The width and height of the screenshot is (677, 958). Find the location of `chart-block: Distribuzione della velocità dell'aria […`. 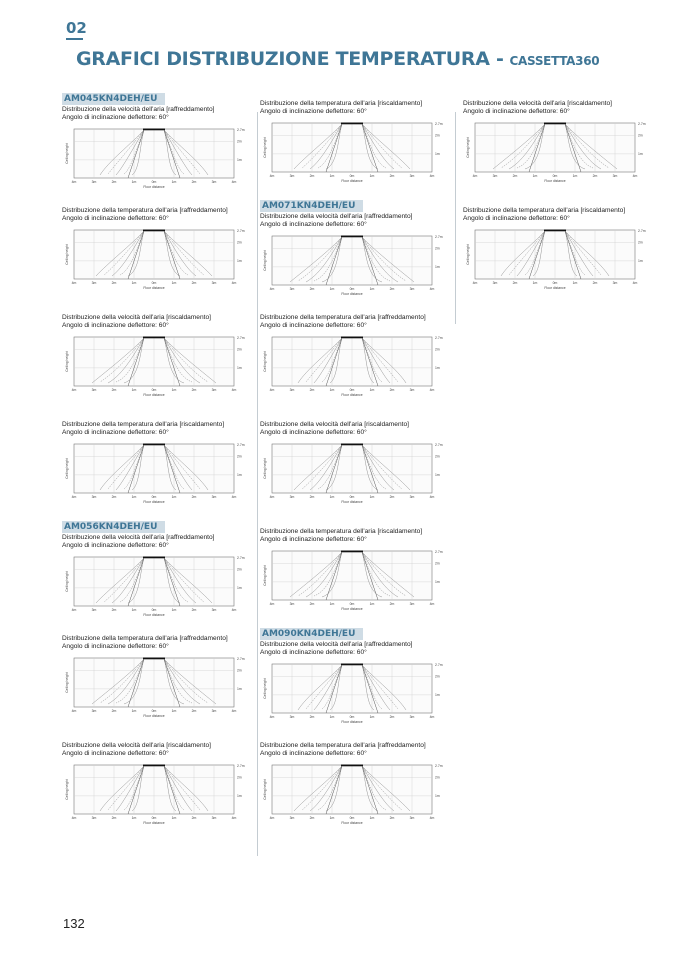

chart-block: Distribuzione della velocità dell'aria [… is located at coordinates (559, 153).